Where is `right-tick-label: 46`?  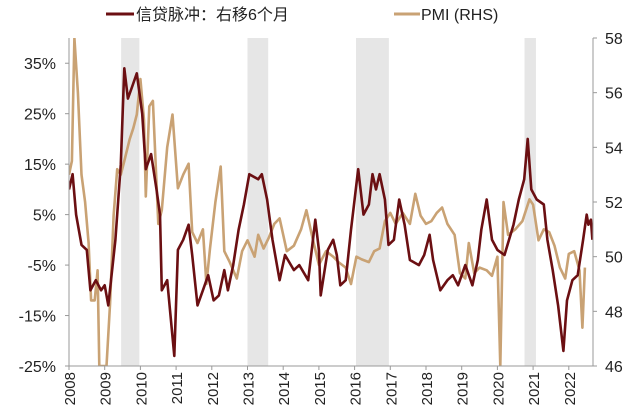
right-tick-label: 46 is located at coordinates (614, 367).